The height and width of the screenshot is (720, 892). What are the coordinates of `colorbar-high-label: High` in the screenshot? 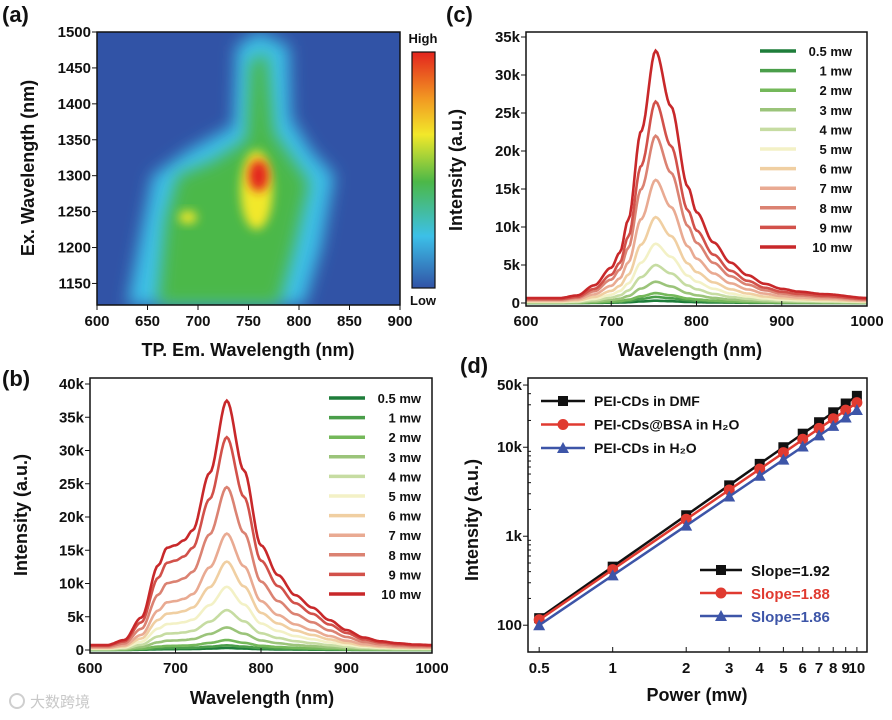 It's located at (423, 38).